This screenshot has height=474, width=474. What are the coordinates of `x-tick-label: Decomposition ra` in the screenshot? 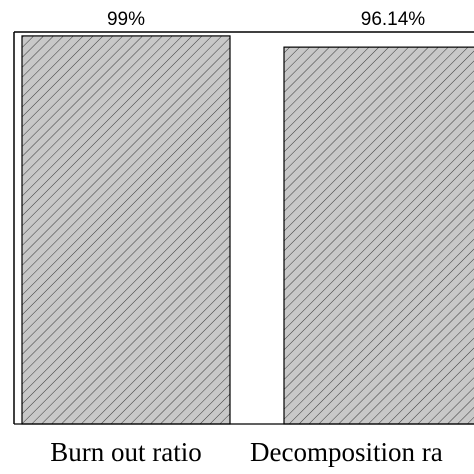 It's located at (346, 452).